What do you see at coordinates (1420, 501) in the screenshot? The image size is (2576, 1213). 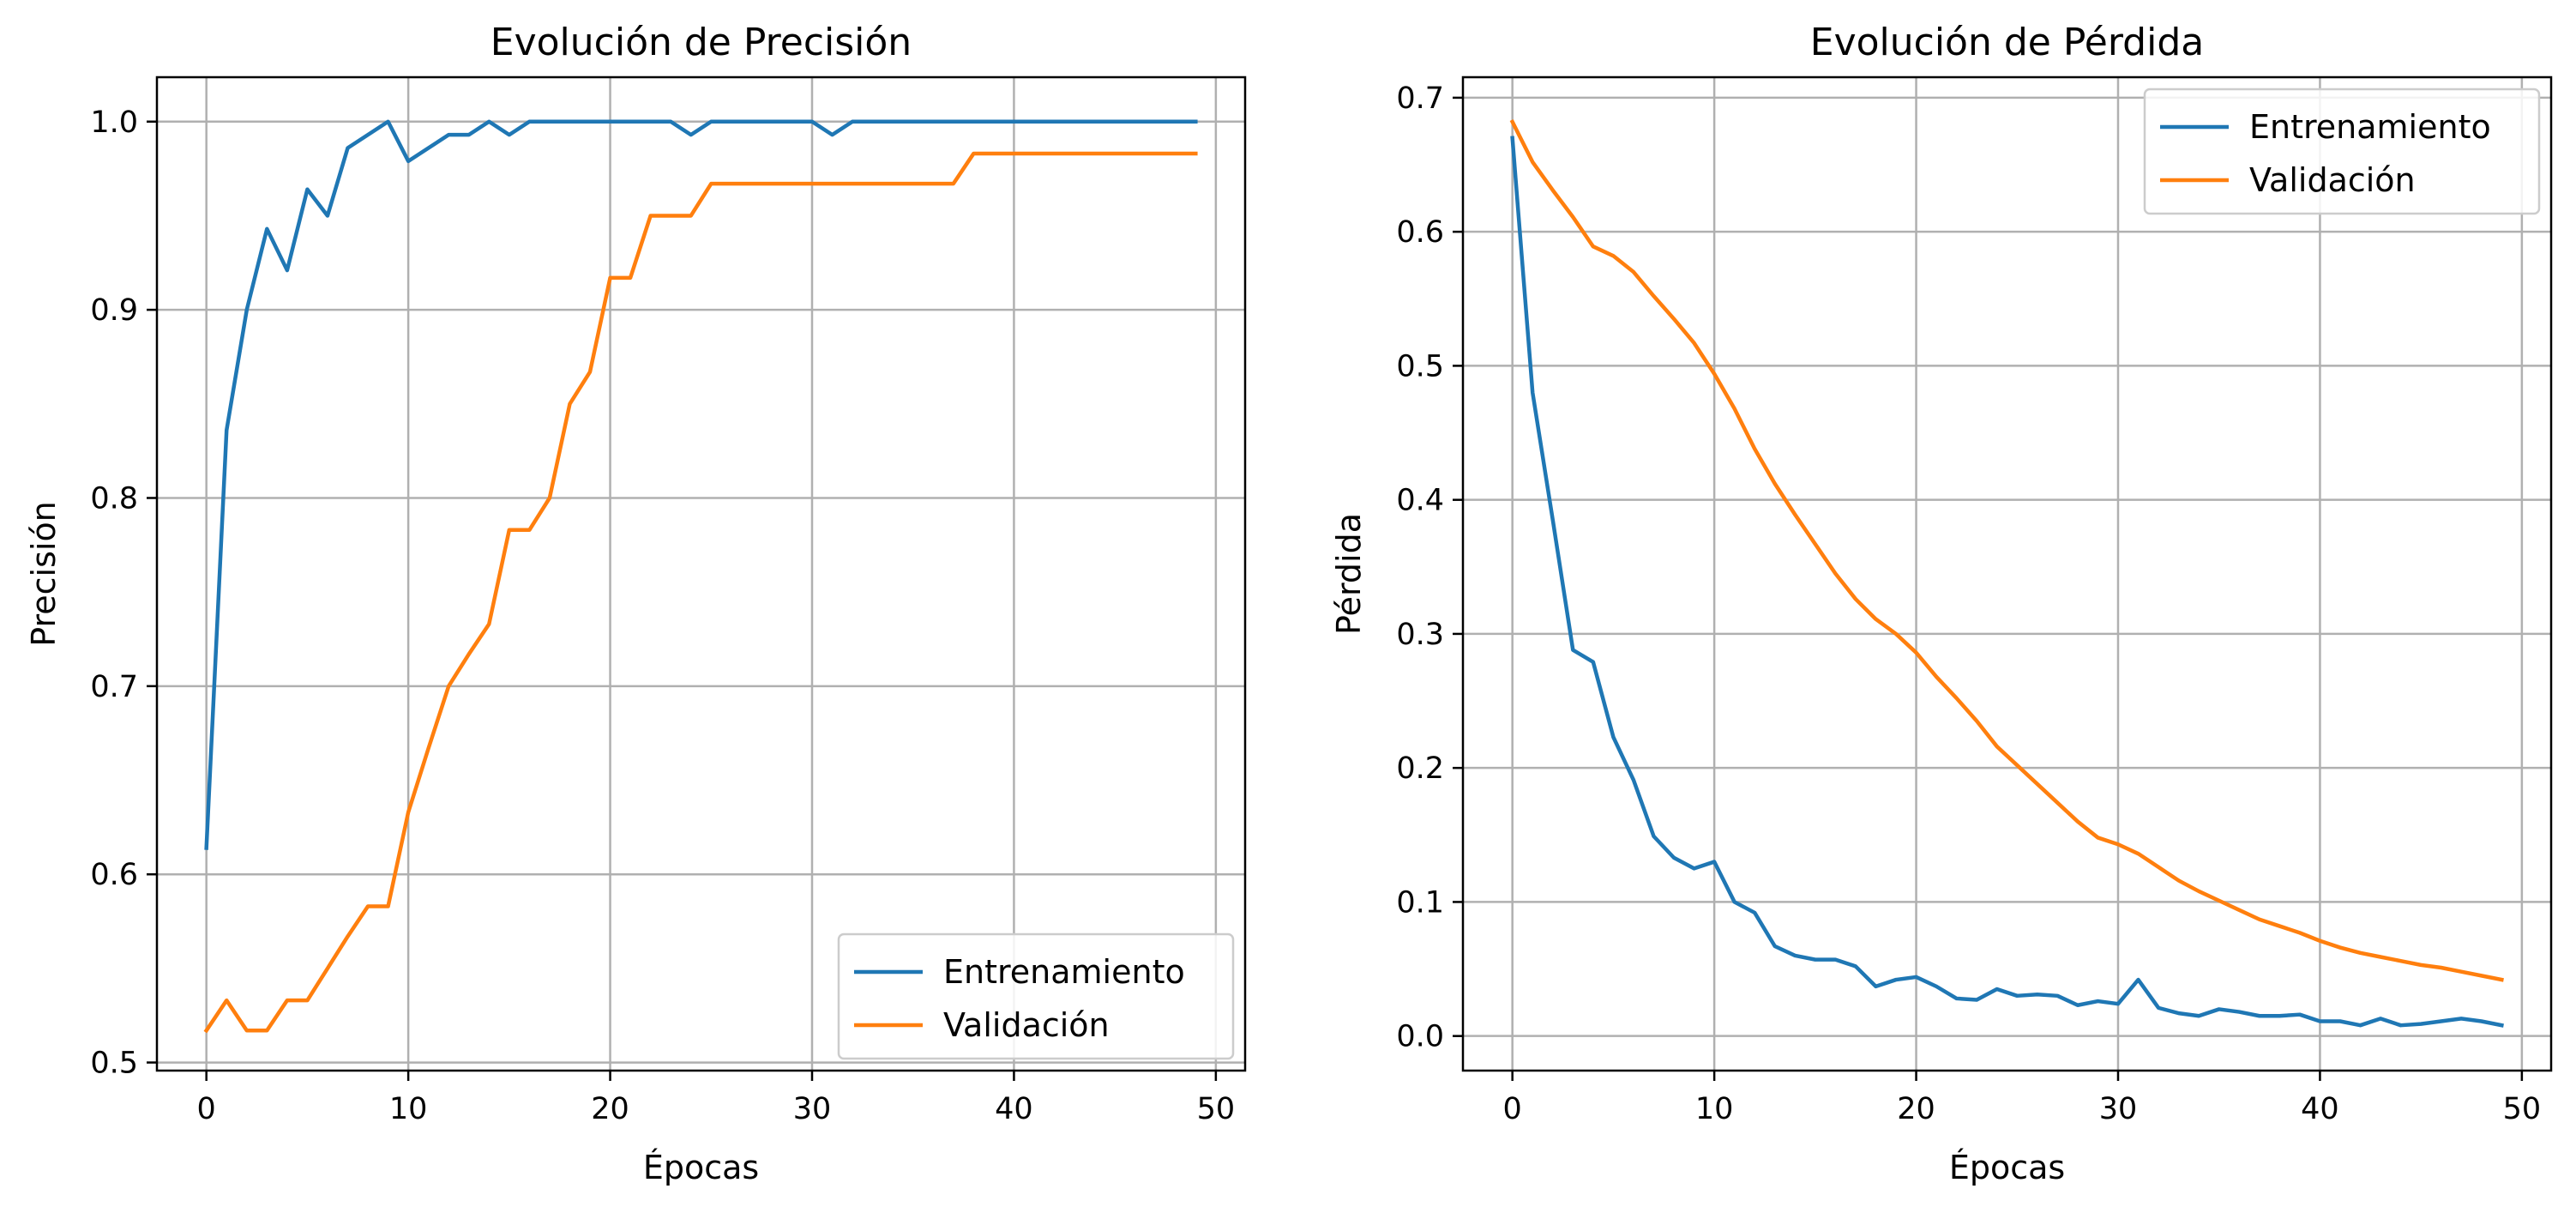 I see `y-tick-label: 0.4` at bounding box center [1420, 501].